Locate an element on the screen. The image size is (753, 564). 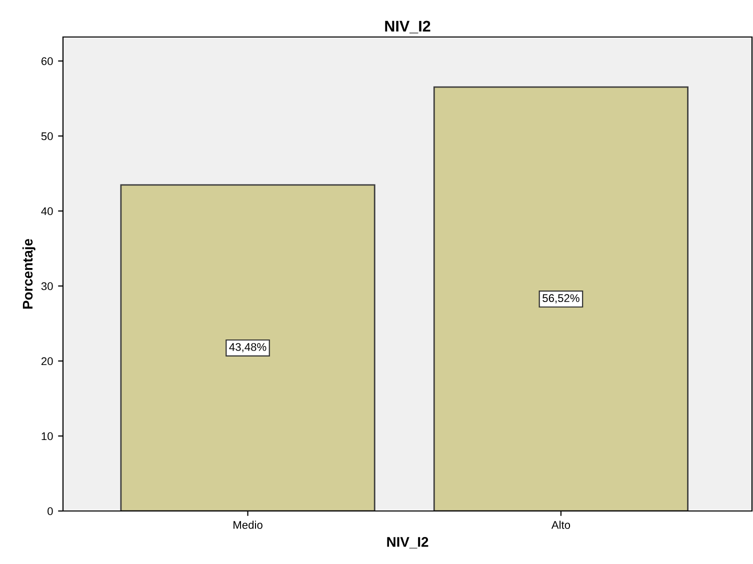
y-tick-label: 30 is located at coordinates (47, 286).